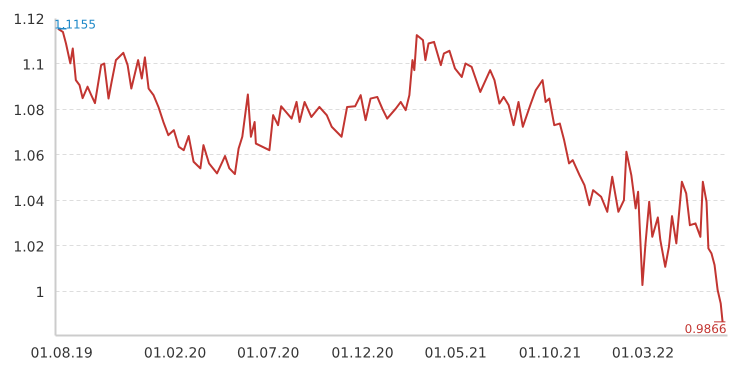  What do you see at coordinates (28, 247) in the screenshot?
I see `y-tick-label: 1.02` at bounding box center [28, 247].